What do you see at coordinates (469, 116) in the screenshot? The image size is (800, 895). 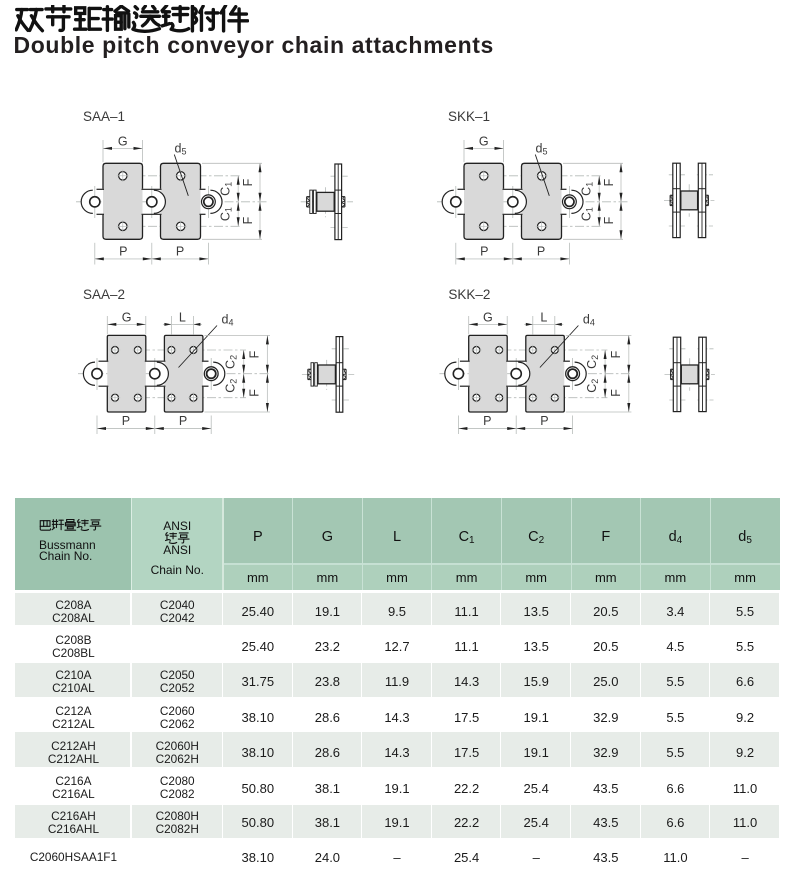 I see `svg-text: SKK–1` at bounding box center [469, 116].